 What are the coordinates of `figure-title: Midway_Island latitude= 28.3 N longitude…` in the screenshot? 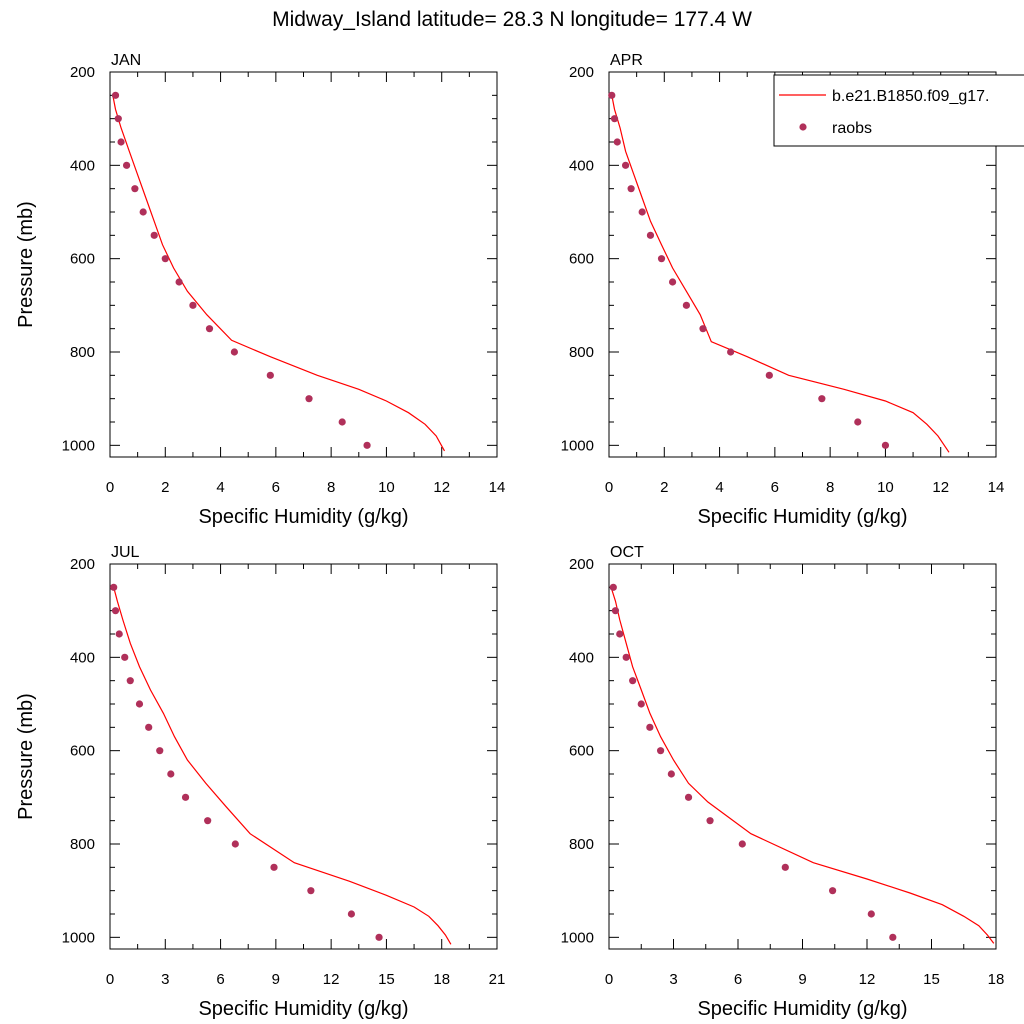 It's located at (512, 19).